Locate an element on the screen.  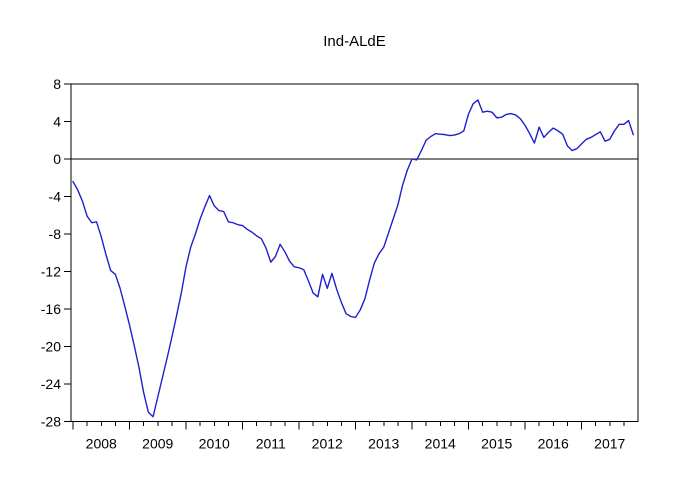
y-tick-label: -24 is located at coordinates (51, 384).